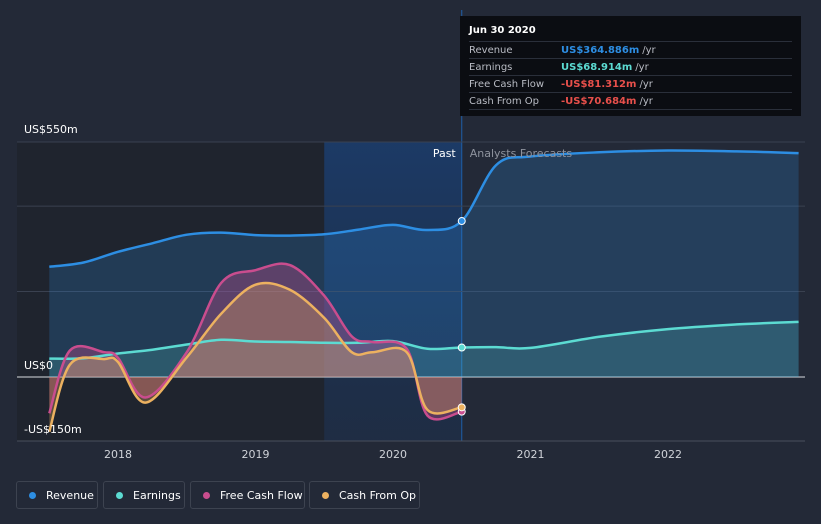  I want to click on legend-label: Revenue, so click(70, 495).